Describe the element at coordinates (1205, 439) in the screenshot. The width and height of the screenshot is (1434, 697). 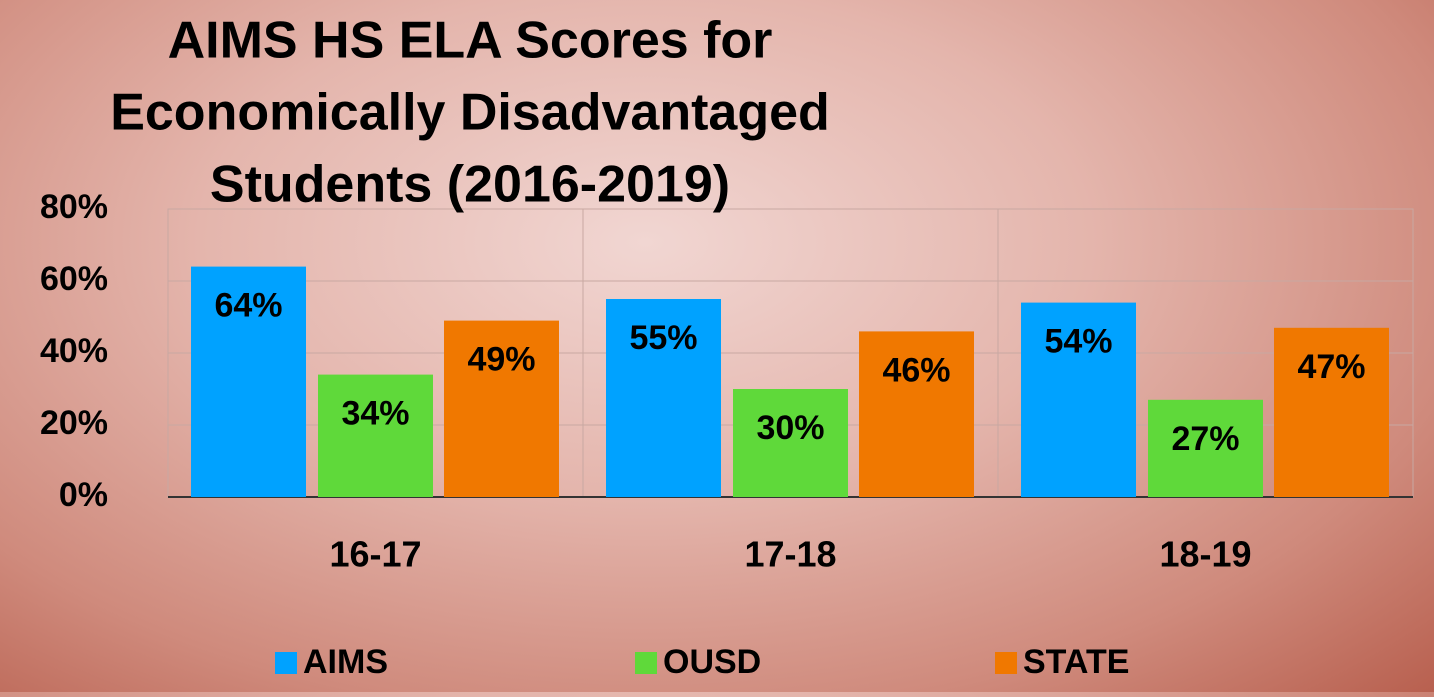
I see `data-label: 27%` at that location.